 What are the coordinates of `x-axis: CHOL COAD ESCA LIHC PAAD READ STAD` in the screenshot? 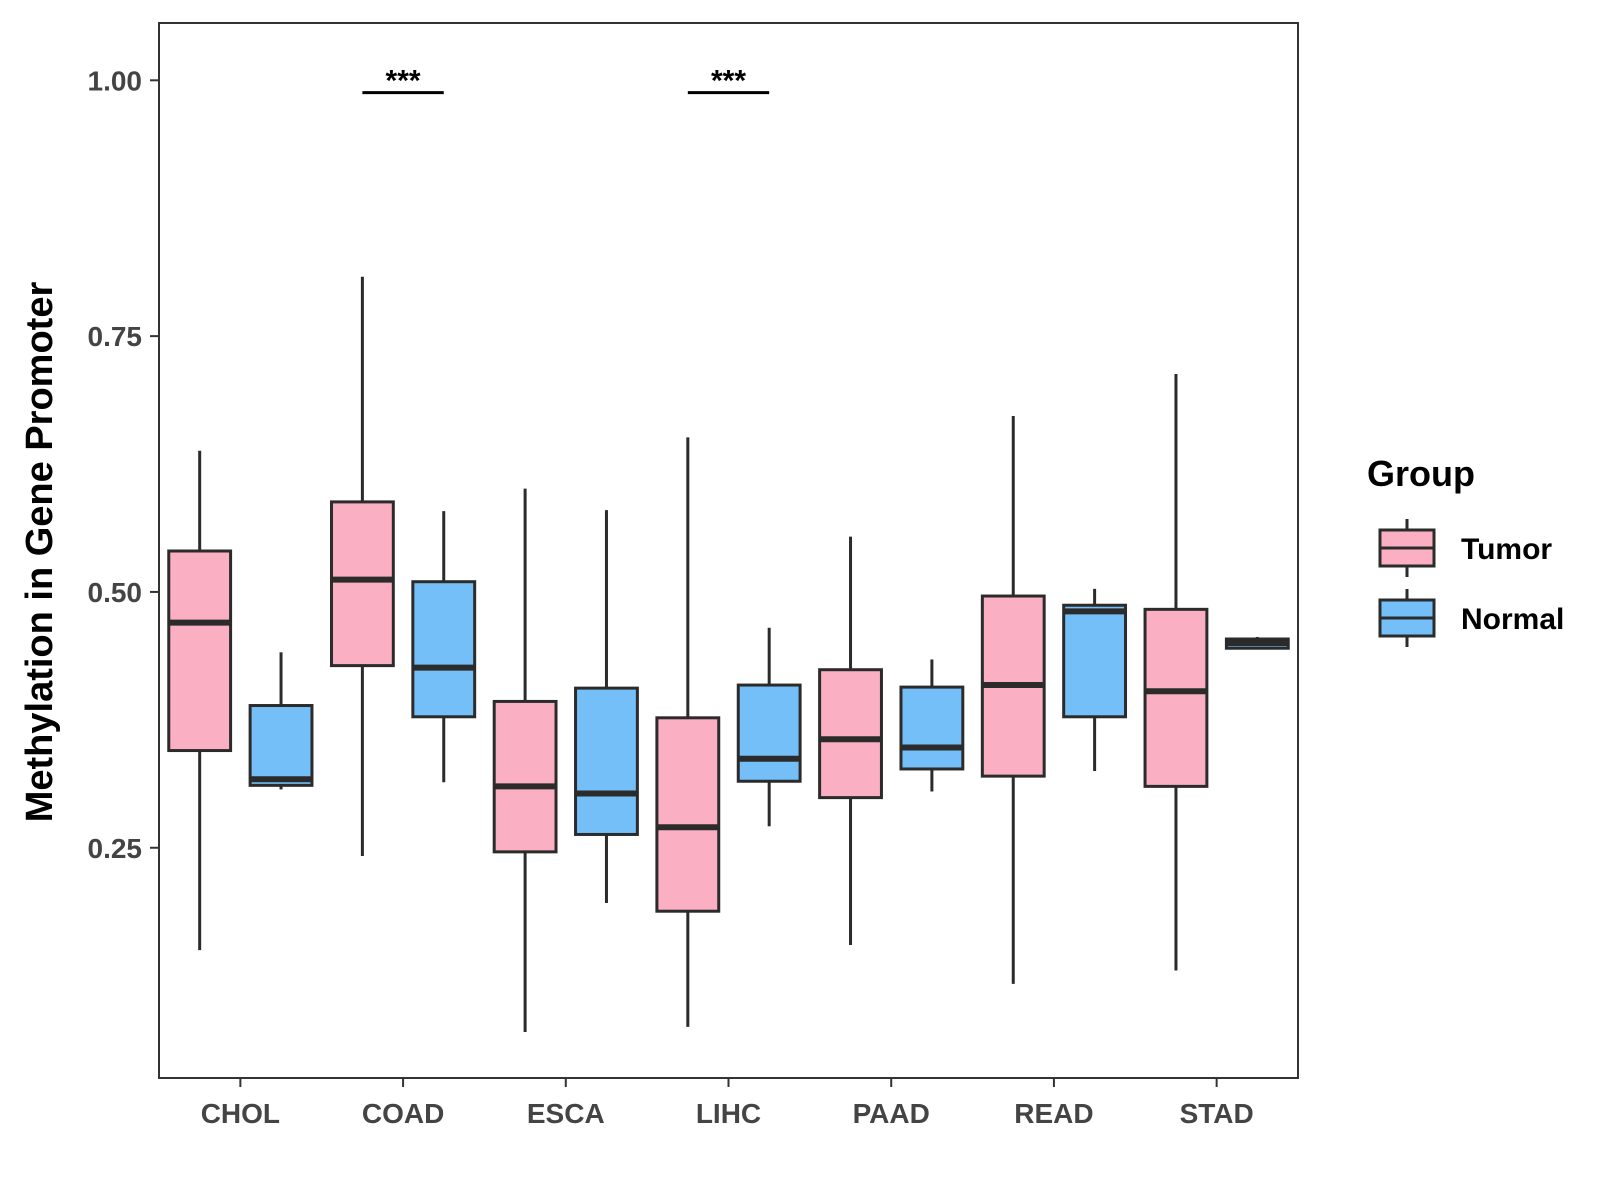 It's located at (727, 1103).